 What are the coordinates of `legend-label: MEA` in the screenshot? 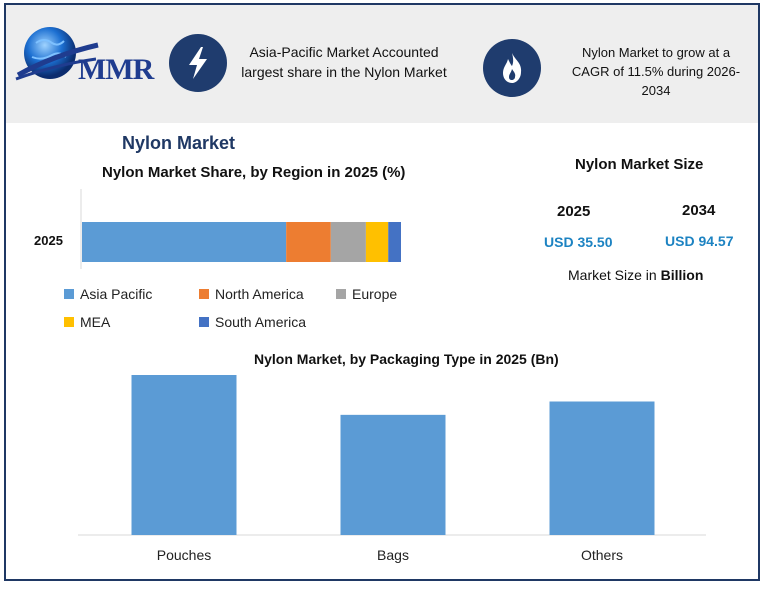 It's located at (95, 322).